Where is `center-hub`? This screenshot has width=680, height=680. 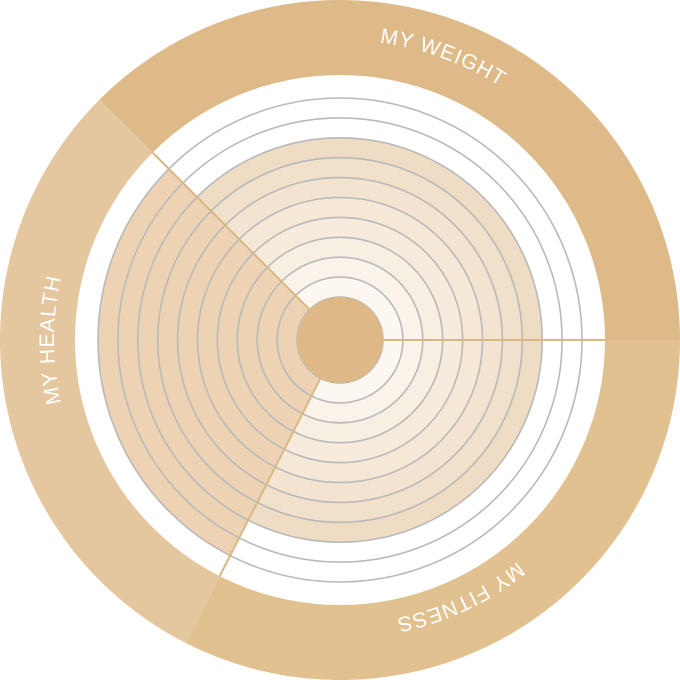
center-hub is located at coordinates (340, 340).